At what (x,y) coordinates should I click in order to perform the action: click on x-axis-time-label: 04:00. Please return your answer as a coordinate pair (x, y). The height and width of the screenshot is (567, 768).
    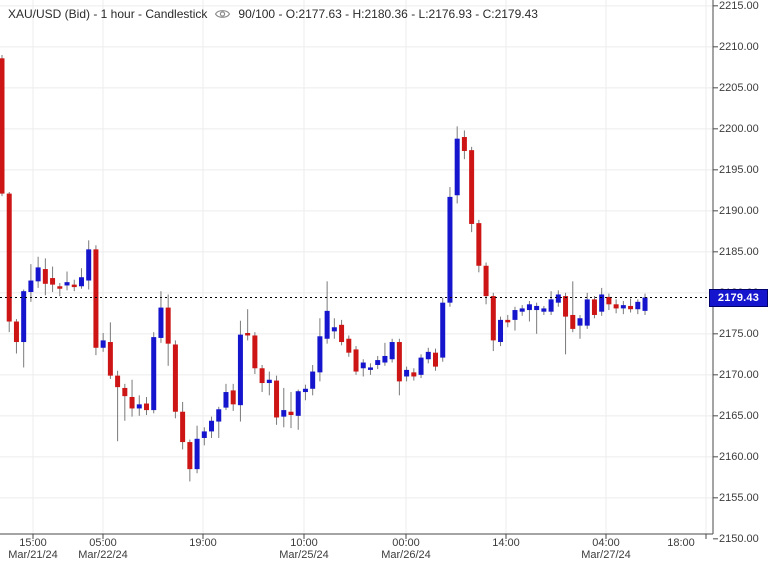
    Looking at the image, I should click on (606, 543).